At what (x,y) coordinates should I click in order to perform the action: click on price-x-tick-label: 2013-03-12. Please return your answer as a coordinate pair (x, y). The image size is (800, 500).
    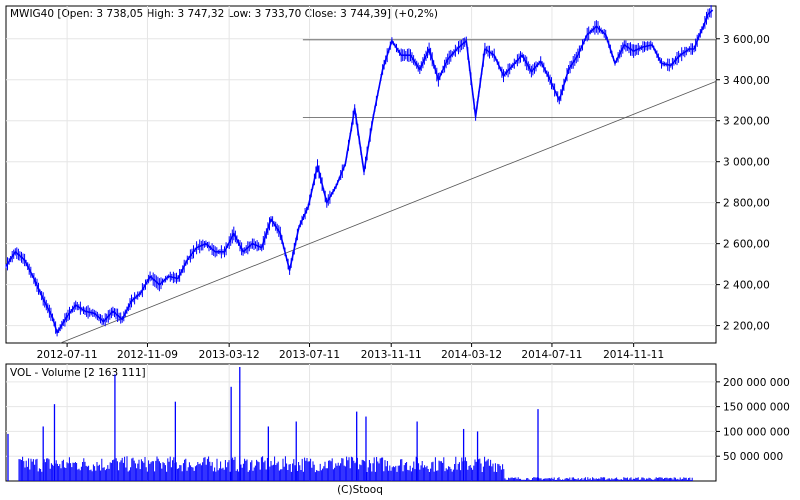
    Looking at the image, I should click on (229, 355).